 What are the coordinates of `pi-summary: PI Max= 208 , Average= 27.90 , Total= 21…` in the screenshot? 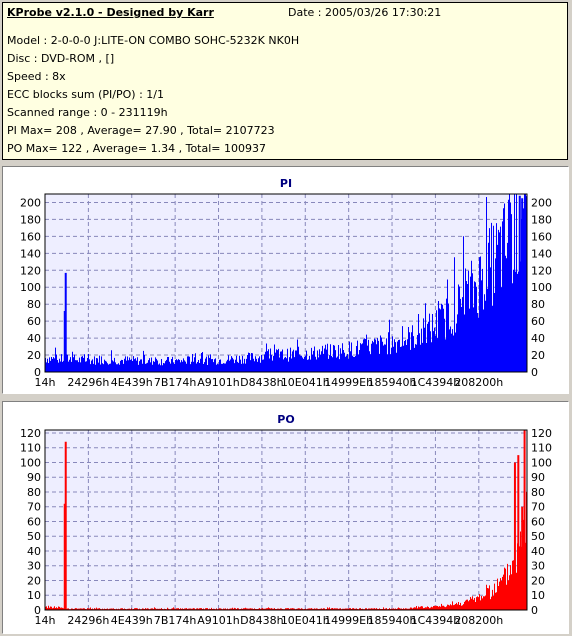 It's located at (141, 130).